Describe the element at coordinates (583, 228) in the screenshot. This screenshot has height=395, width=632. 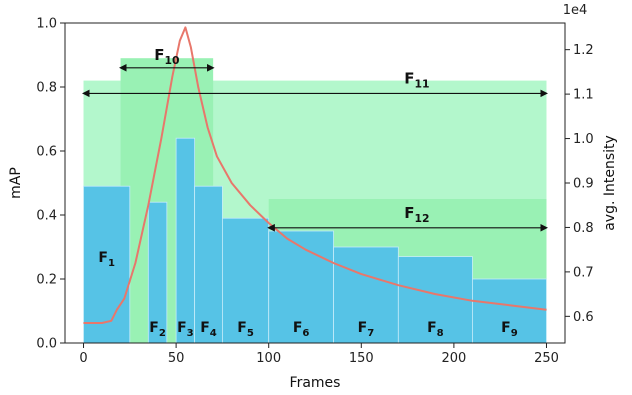
I see `y2-tick-label-0.8: 0.8` at that location.